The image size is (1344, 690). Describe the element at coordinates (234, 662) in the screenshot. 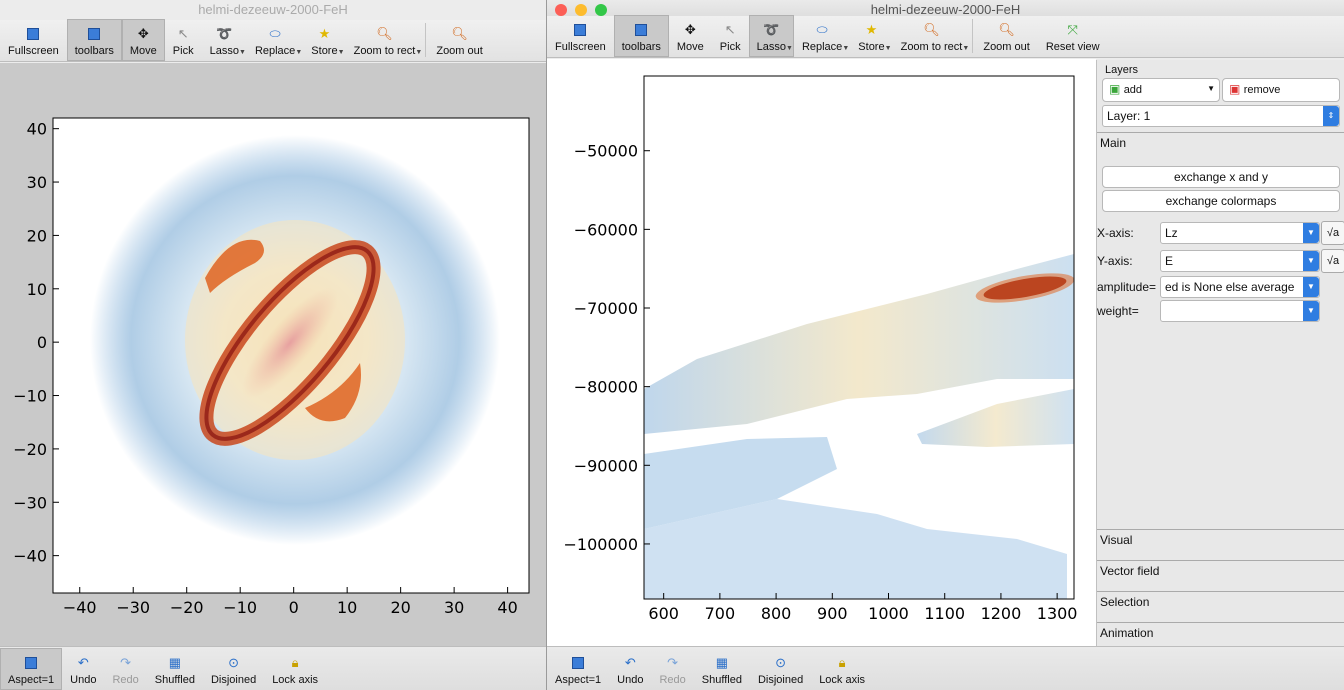

I see `disjoined-icon: ⊙` at that location.